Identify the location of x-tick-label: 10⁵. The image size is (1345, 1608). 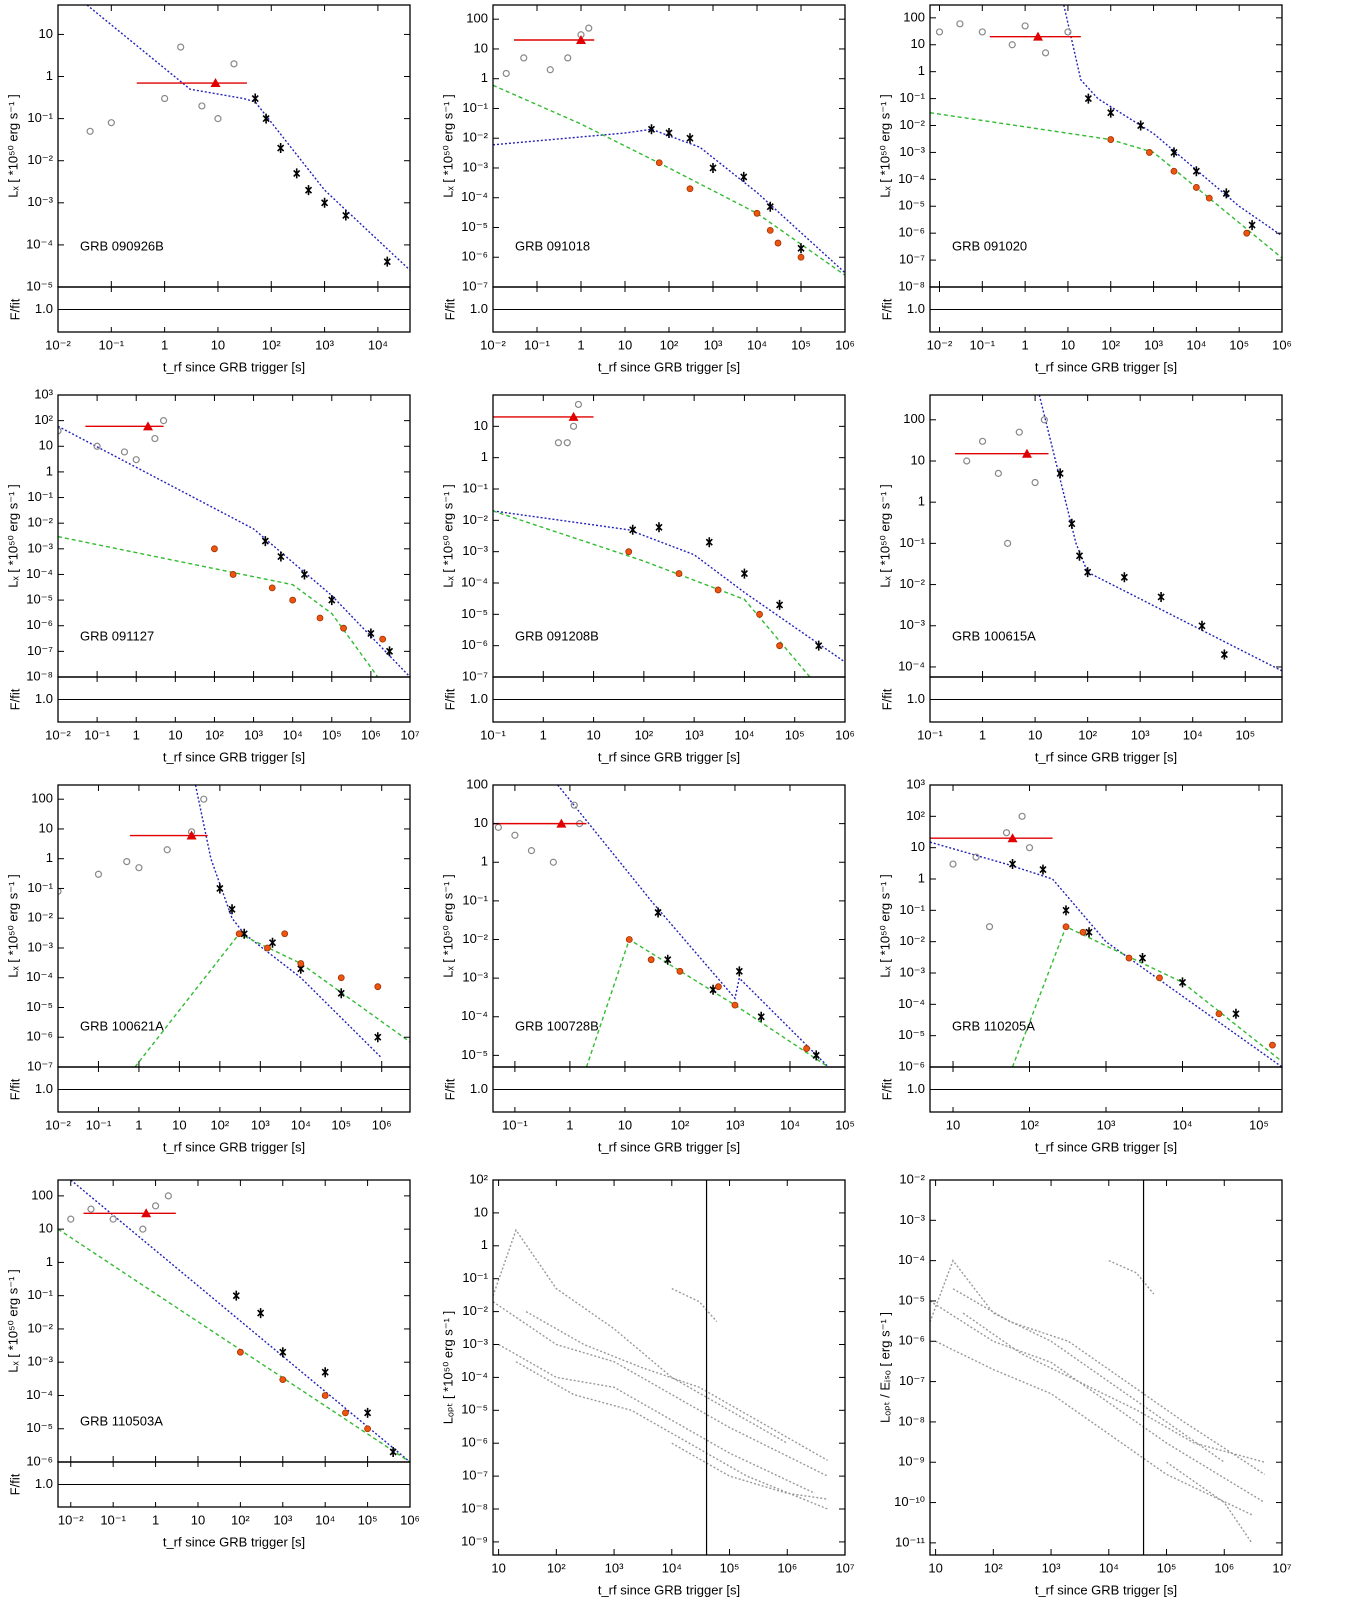
(845, 1124).